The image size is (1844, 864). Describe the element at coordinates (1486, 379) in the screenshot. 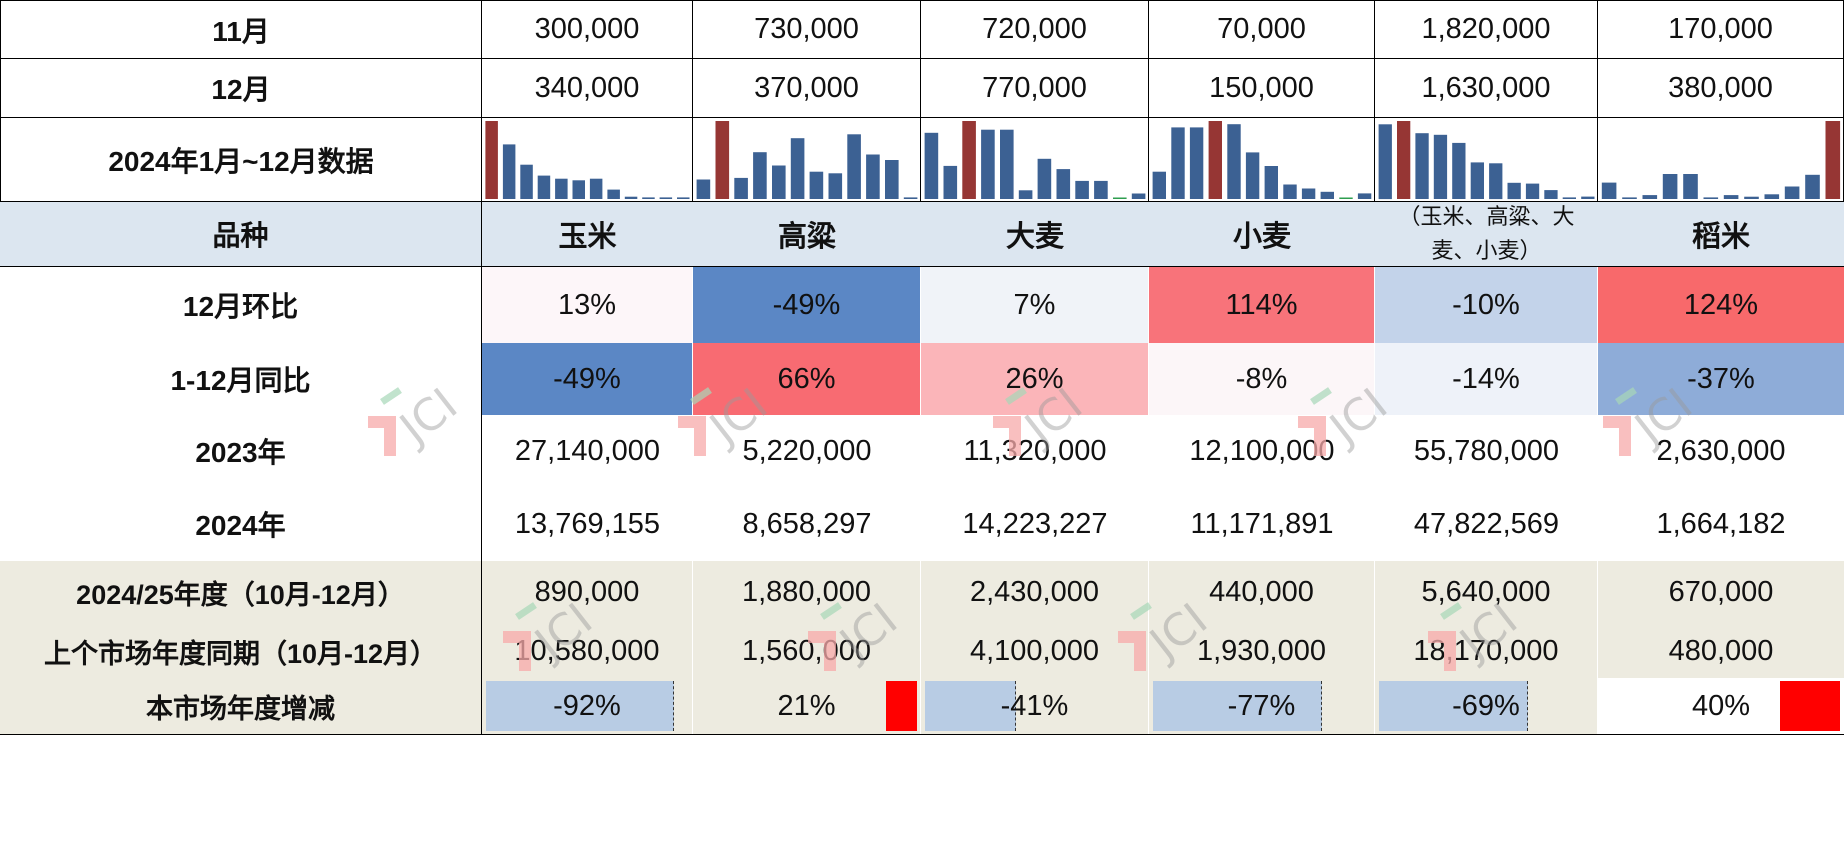

I see `cell-yoy-total: -14%` at that location.